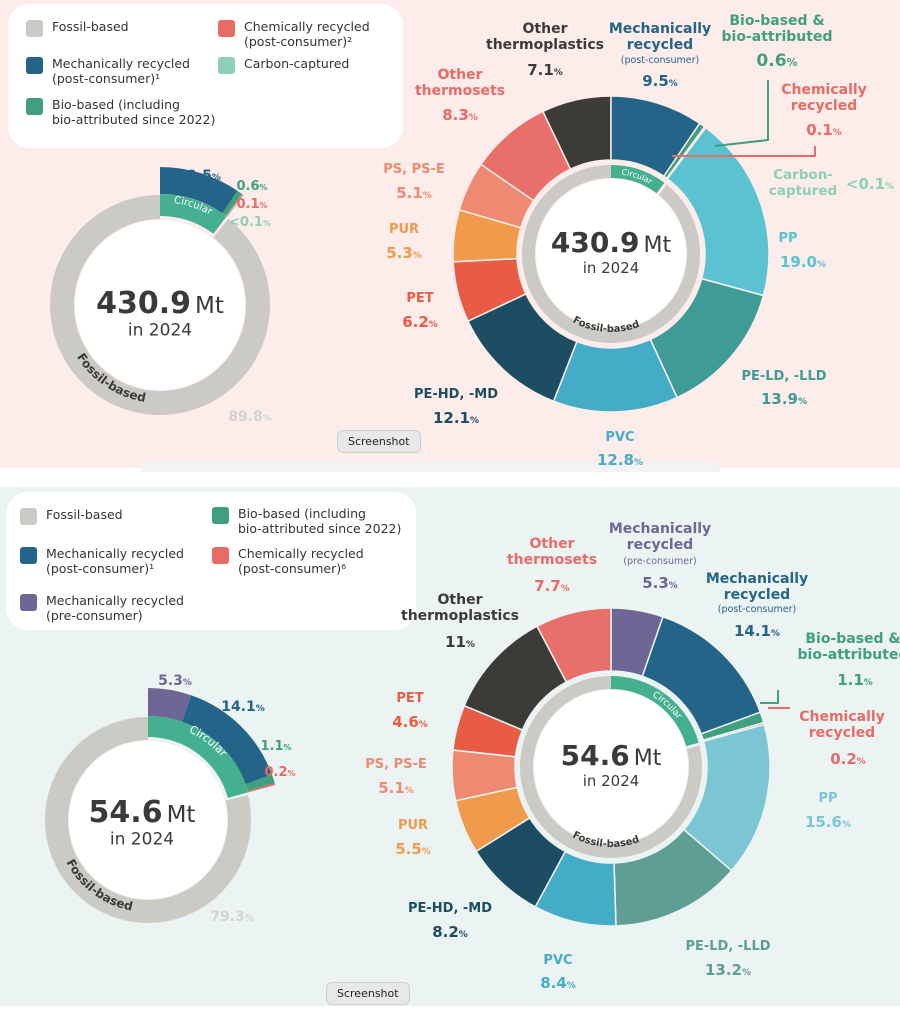 The width and height of the screenshot is (900, 1016). What do you see at coordinates (787, 238) in the screenshot?
I see `top-label-pp-line: PP` at bounding box center [787, 238].